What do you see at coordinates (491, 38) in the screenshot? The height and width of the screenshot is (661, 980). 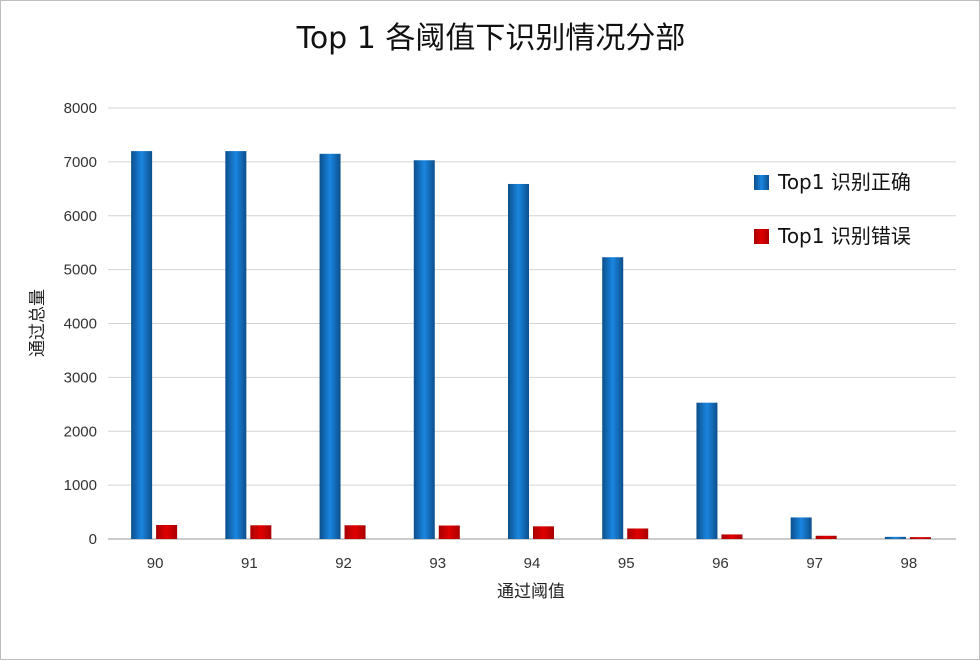 I see `chart-title: Top 1 各阈值下识别情况分部` at bounding box center [491, 38].